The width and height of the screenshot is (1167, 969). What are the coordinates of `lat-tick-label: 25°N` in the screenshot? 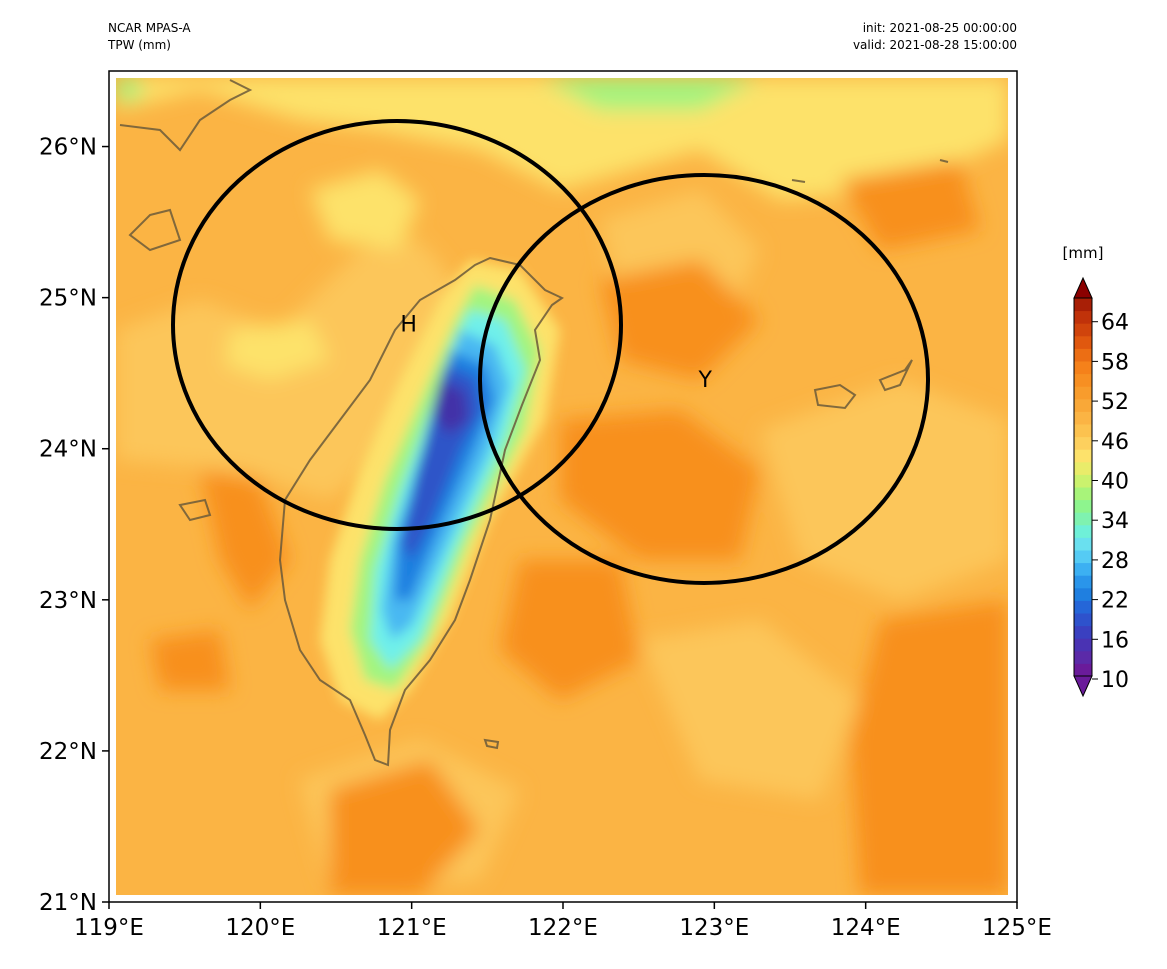 It's located at (68, 299).